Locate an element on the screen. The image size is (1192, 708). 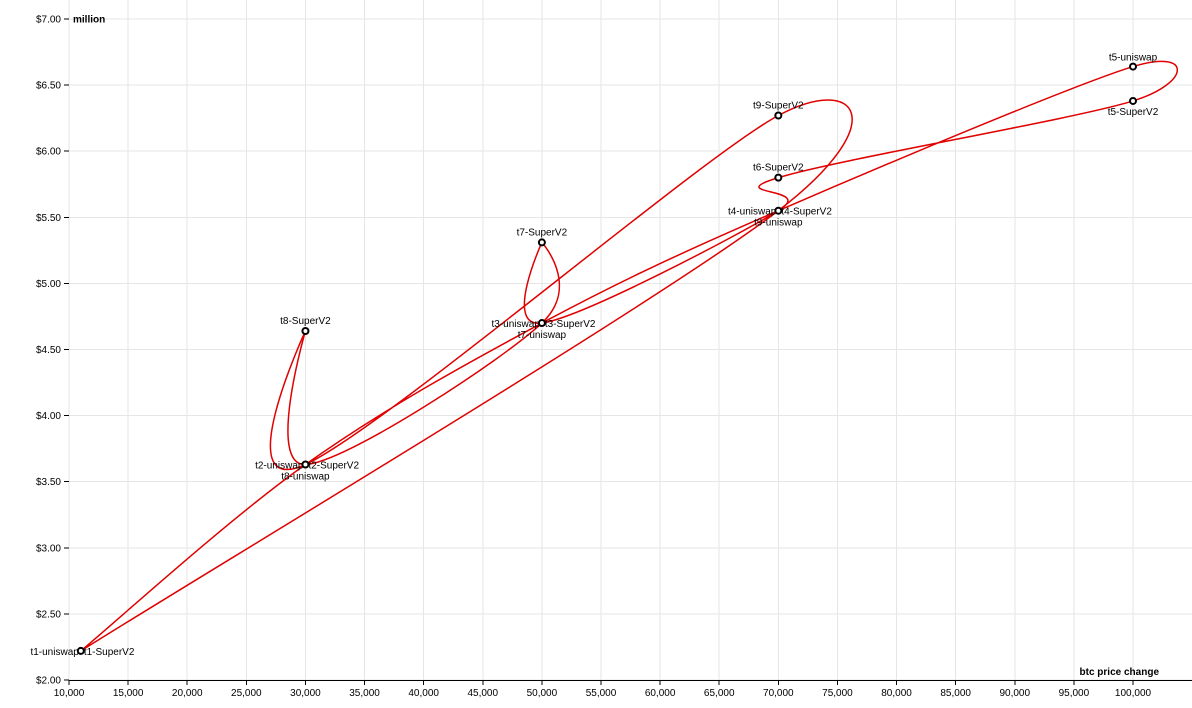
y-tick-label: $6.00 is located at coordinates (48, 152).